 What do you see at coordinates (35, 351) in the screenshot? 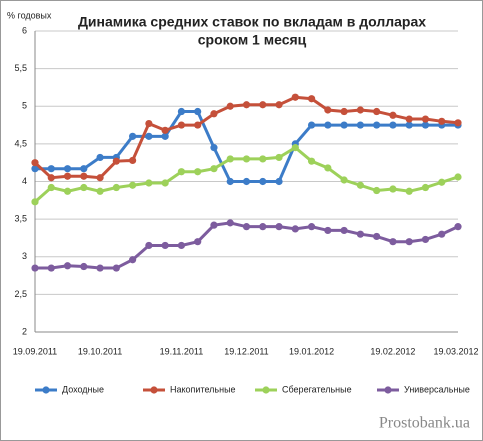
I see `x-tick-label: 19.09.2011` at bounding box center [35, 351].